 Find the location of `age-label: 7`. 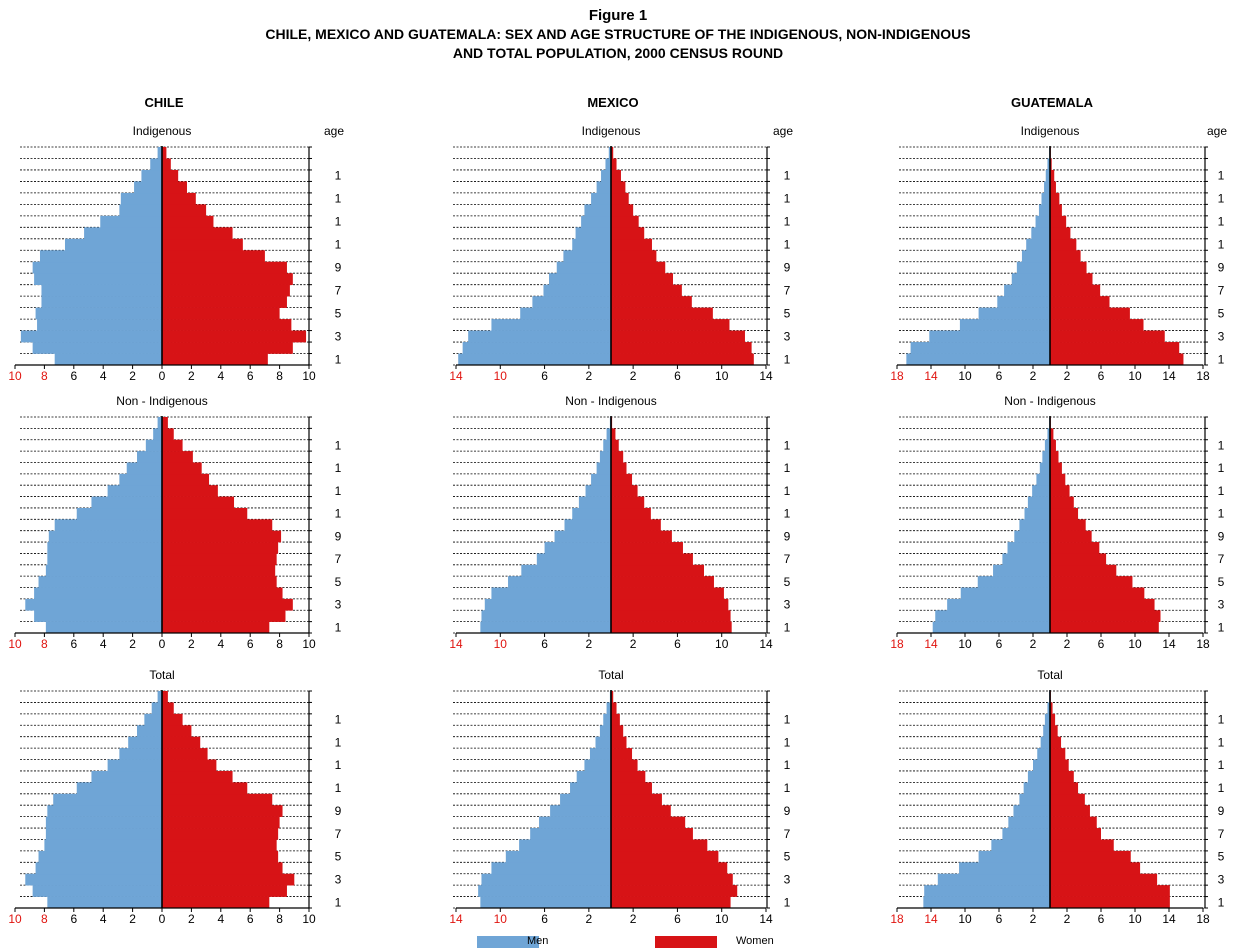

age-label: 7 is located at coordinates (1221, 290).